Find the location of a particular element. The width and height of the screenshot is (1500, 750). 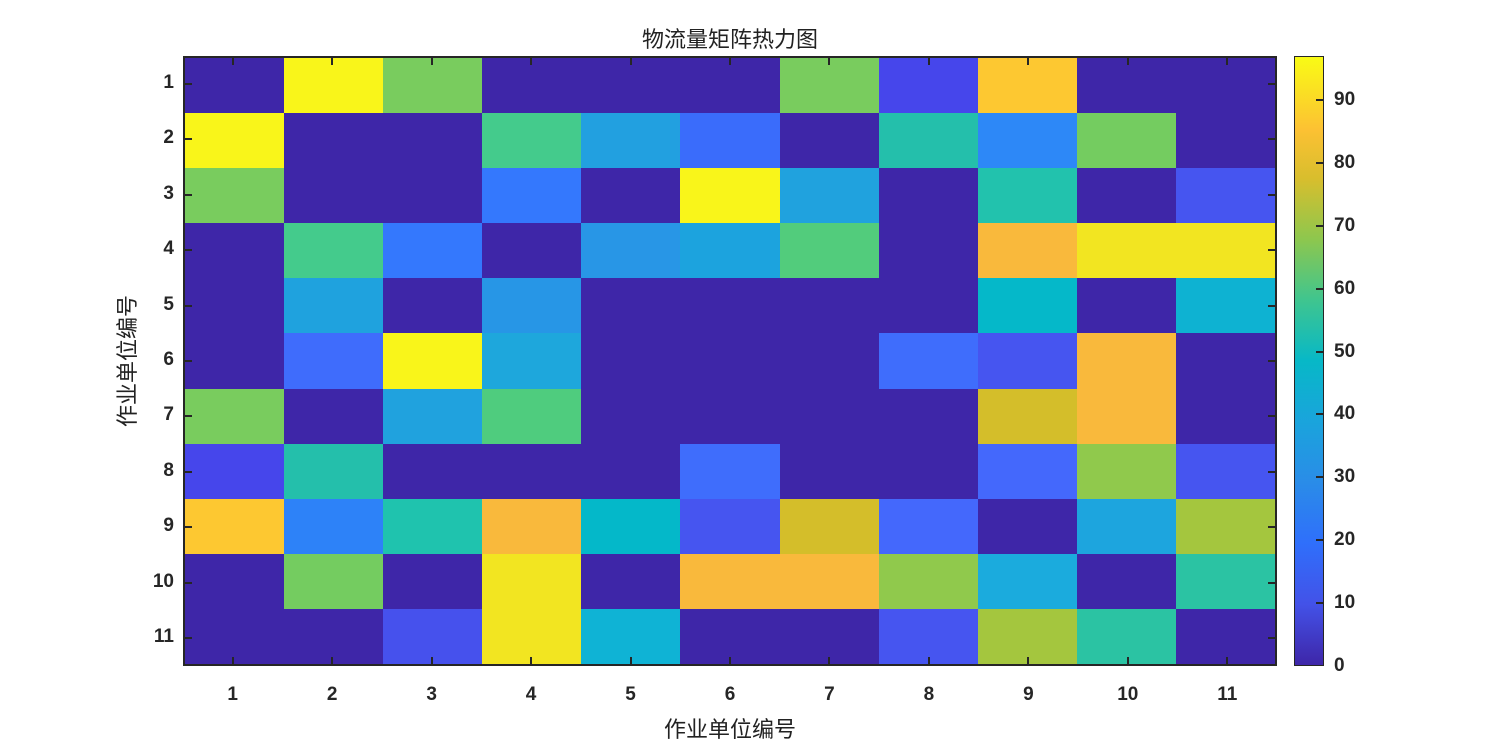

colorbar-tick-label: 60 is located at coordinates (1345, 288).